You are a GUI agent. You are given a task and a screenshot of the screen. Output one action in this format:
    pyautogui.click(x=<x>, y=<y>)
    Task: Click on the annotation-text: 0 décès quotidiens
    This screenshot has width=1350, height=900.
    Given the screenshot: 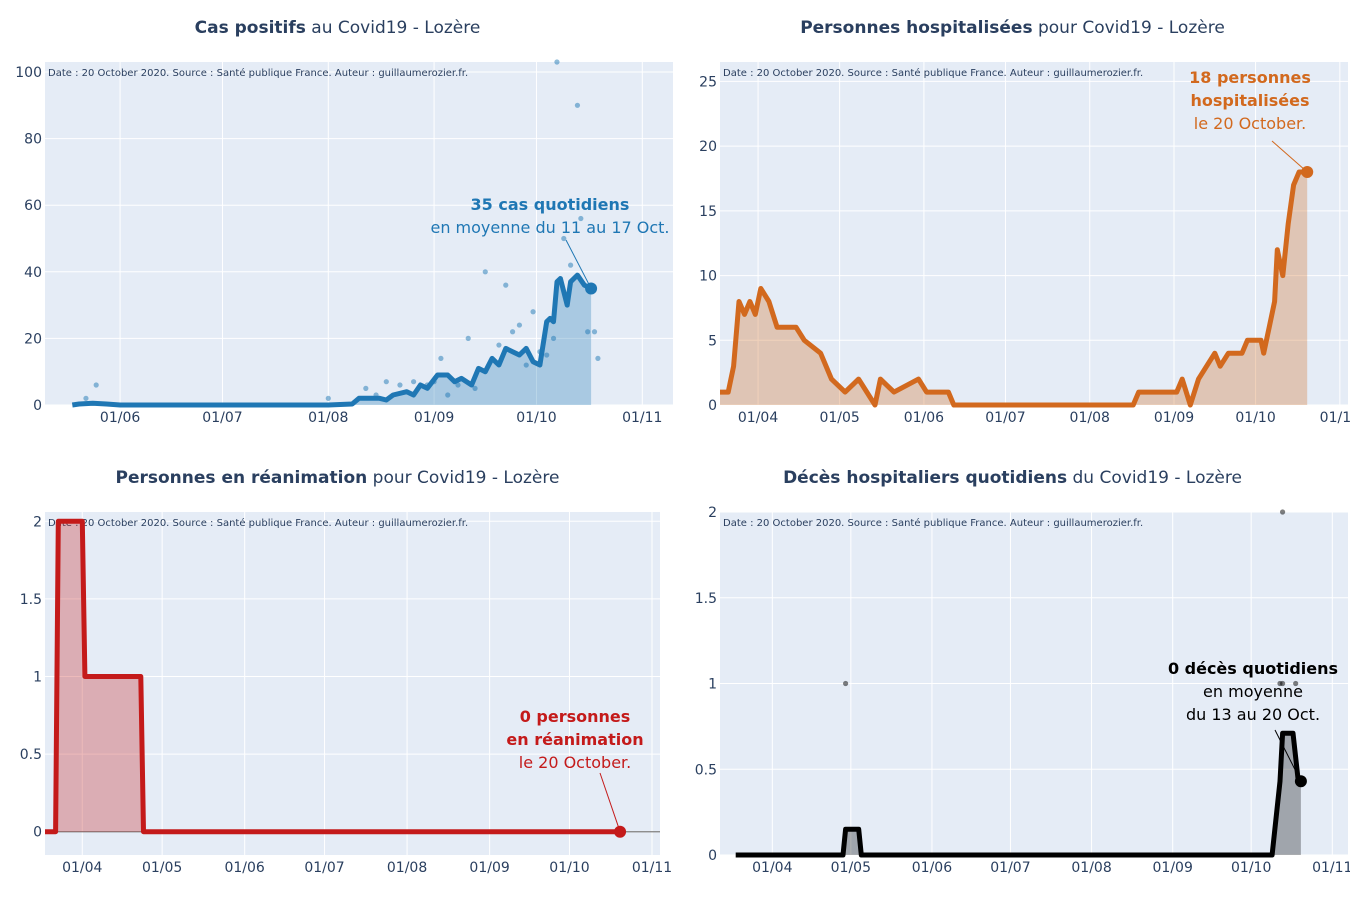 What is the action you would take?
    pyautogui.click(x=1253, y=668)
    